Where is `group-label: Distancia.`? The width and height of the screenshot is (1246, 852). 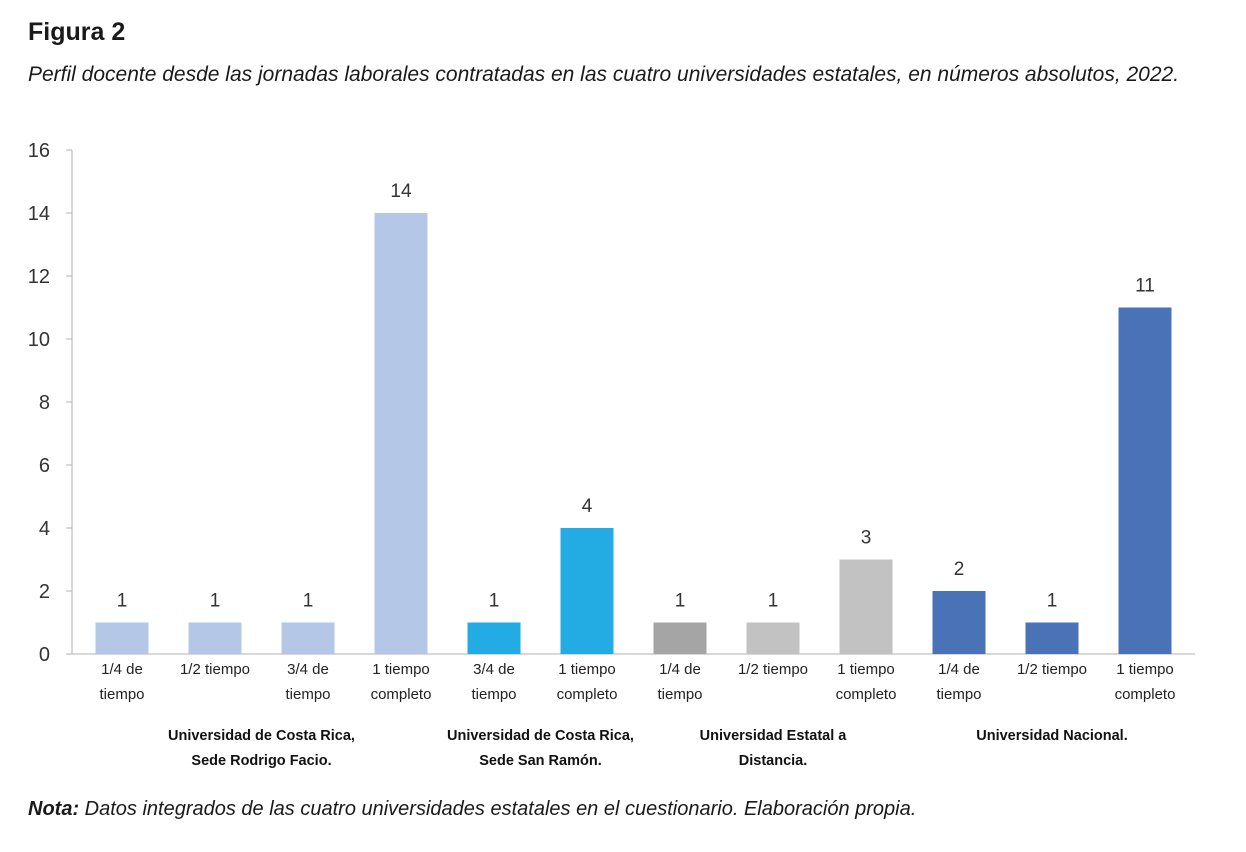 group-label: Distancia. is located at coordinates (773, 761).